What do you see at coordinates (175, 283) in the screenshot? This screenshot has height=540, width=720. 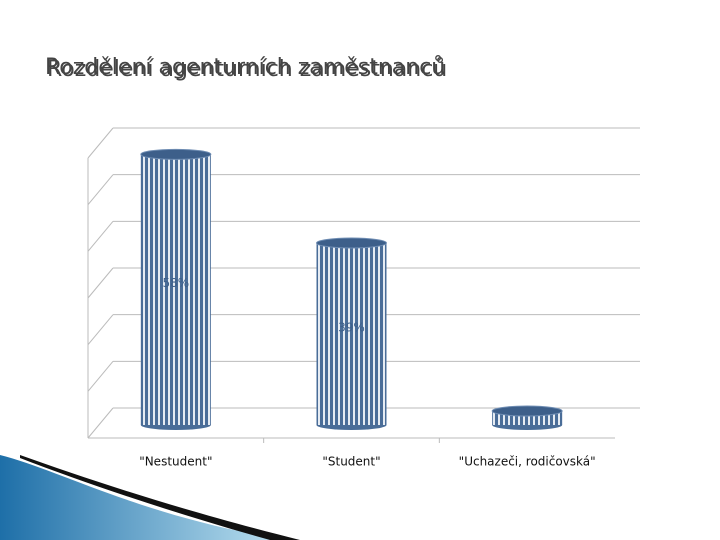 I see `data-label: 58%` at bounding box center [175, 283].